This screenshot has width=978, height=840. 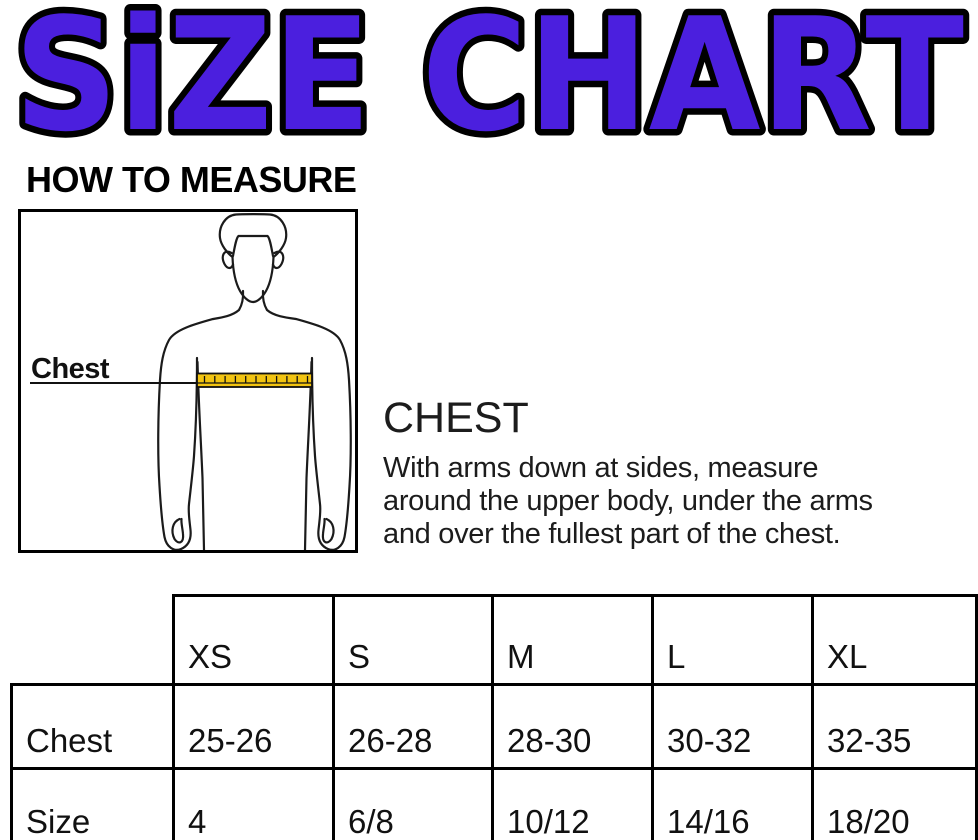 I want to click on table-col-header-xl: XL, so click(x=894, y=640).